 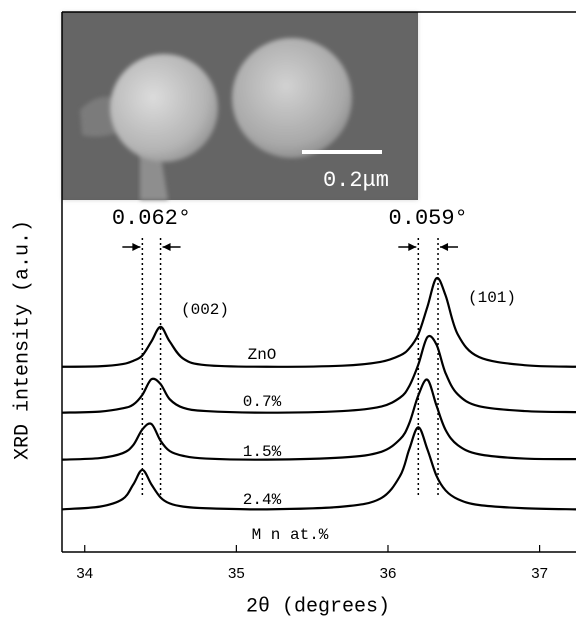 What do you see at coordinates (22, 340) in the screenshot?
I see `y-axis-label: XRD intensity (a.u.)` at bounding box center [22, 340].